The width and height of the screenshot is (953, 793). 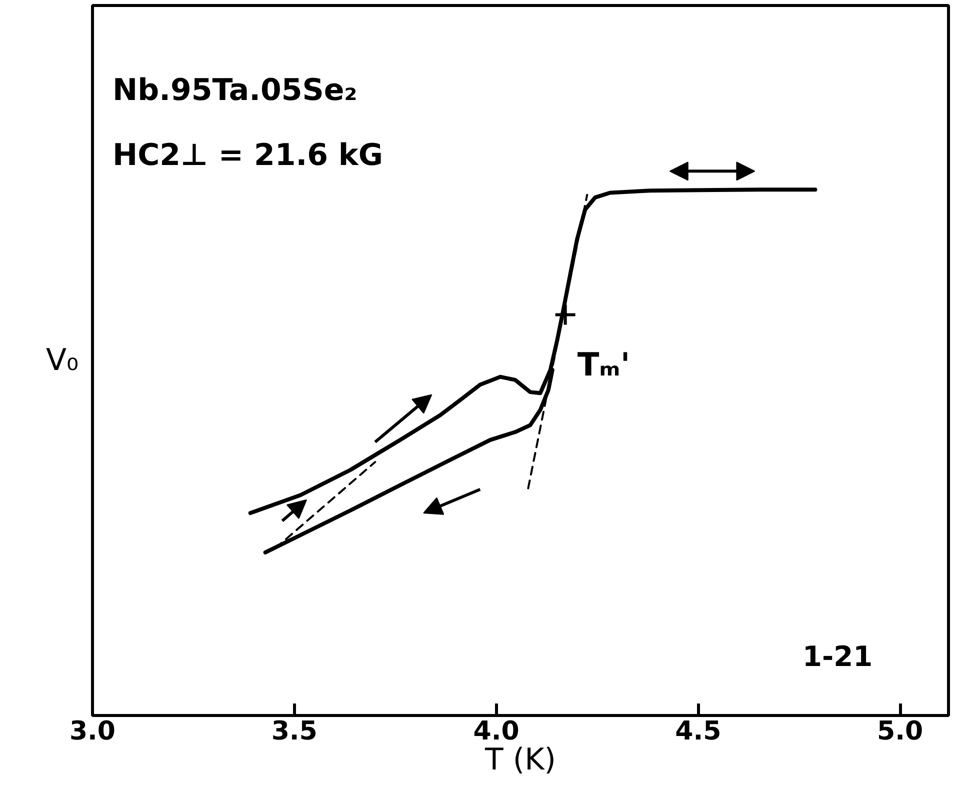 I want to click on text: Nb.95Ta.05Se₂, so click(x=235, y=90).